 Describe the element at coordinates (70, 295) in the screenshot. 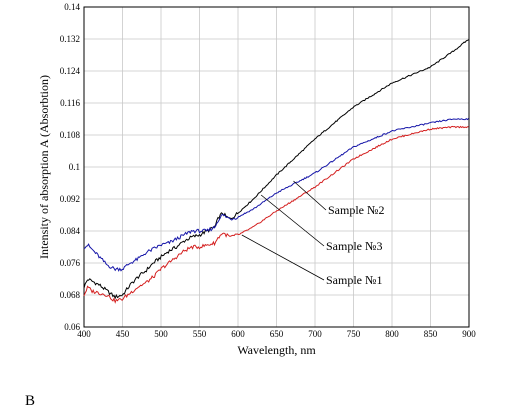

I see `y-tick-label: 0.068` at that location.